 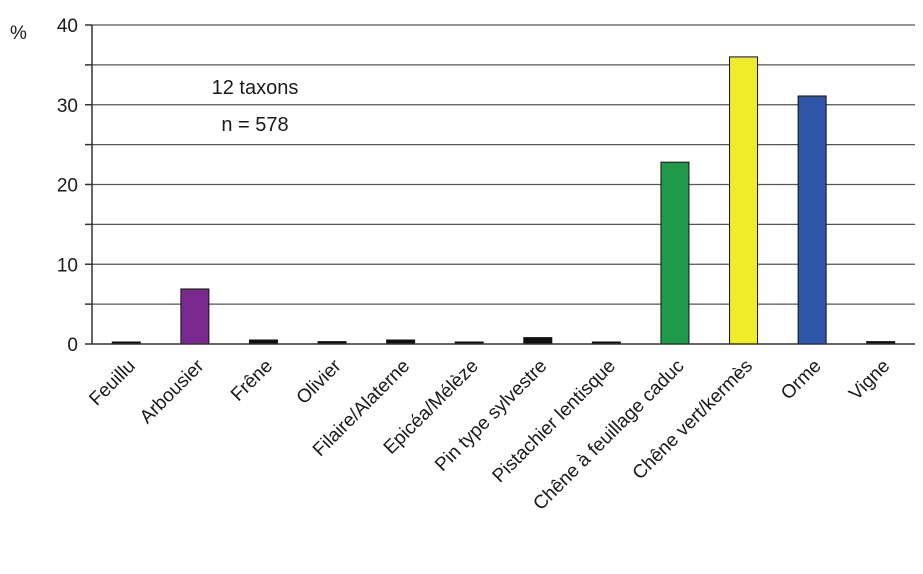 I want to click on x-category-label: Orme, so click(x=801, y=380).